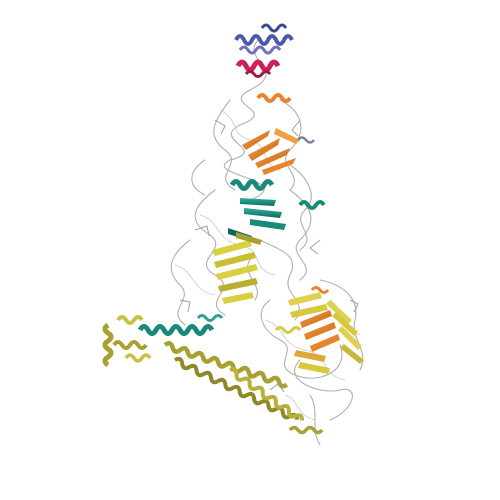  I want to click on olive-helix-left-cluster, so click(127, 341).